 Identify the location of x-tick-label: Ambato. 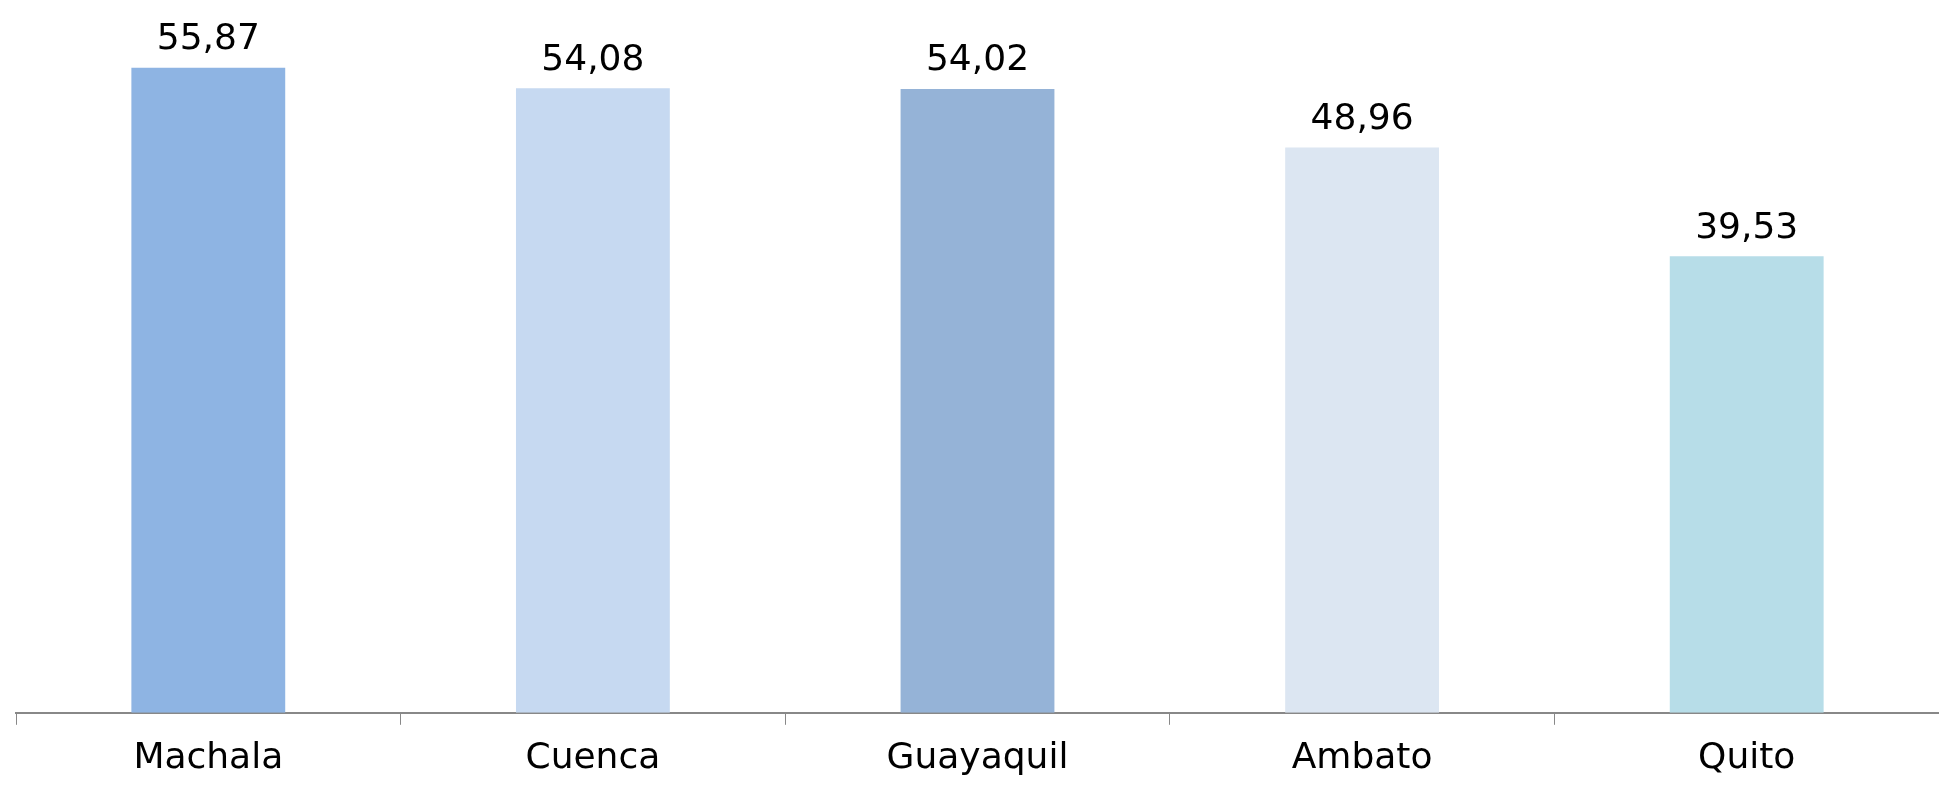
(1362, 755).